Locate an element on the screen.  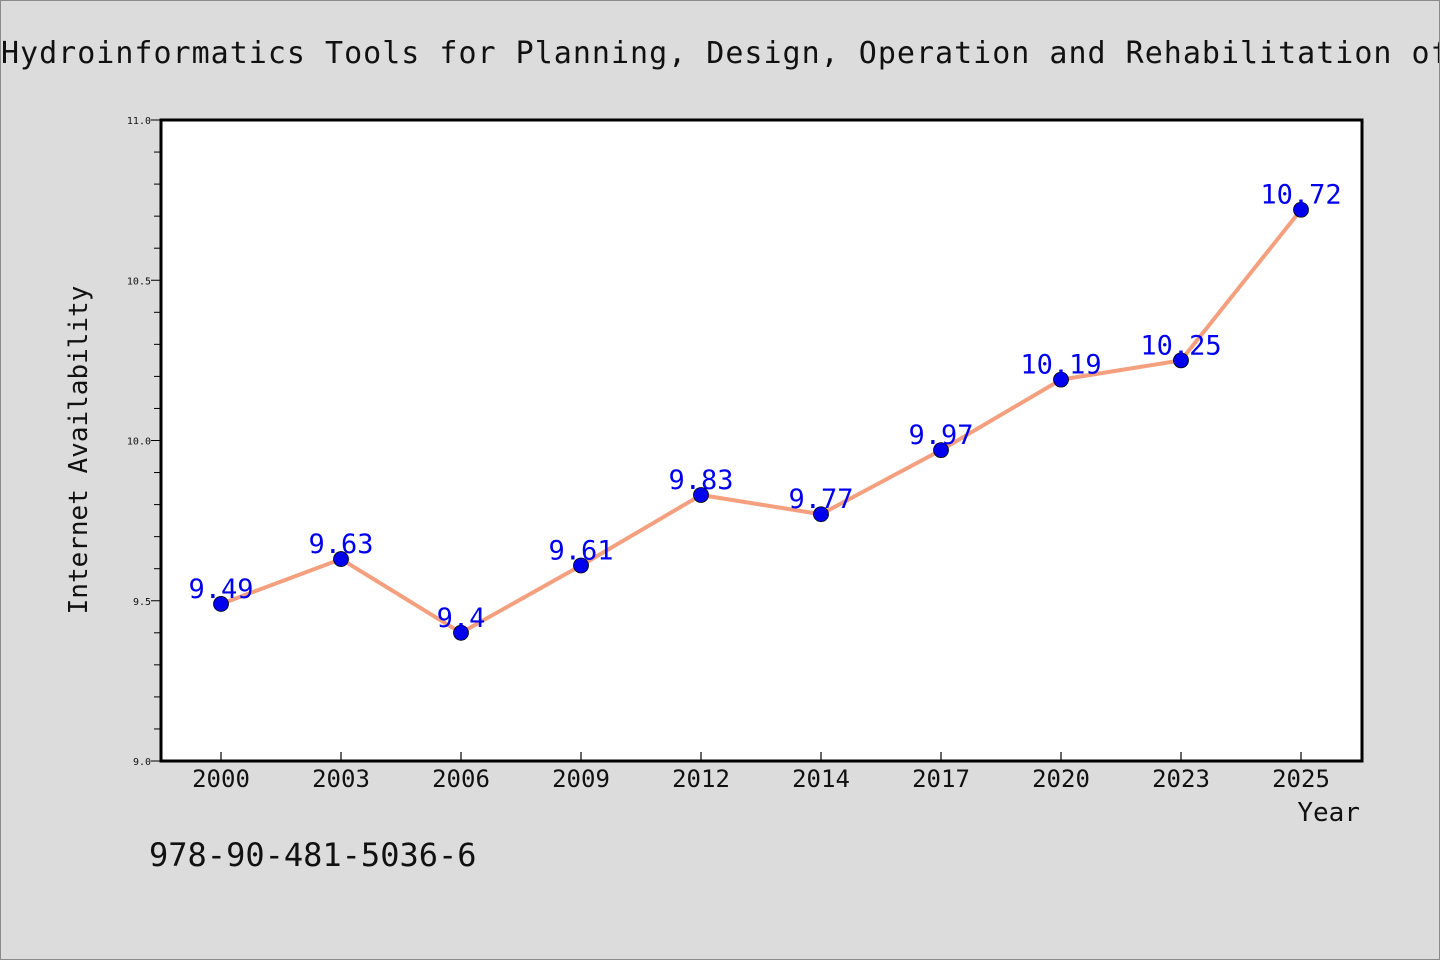
isbn-footer-text: 978-90-481-5036-6 is located at coordinates (313, 855).